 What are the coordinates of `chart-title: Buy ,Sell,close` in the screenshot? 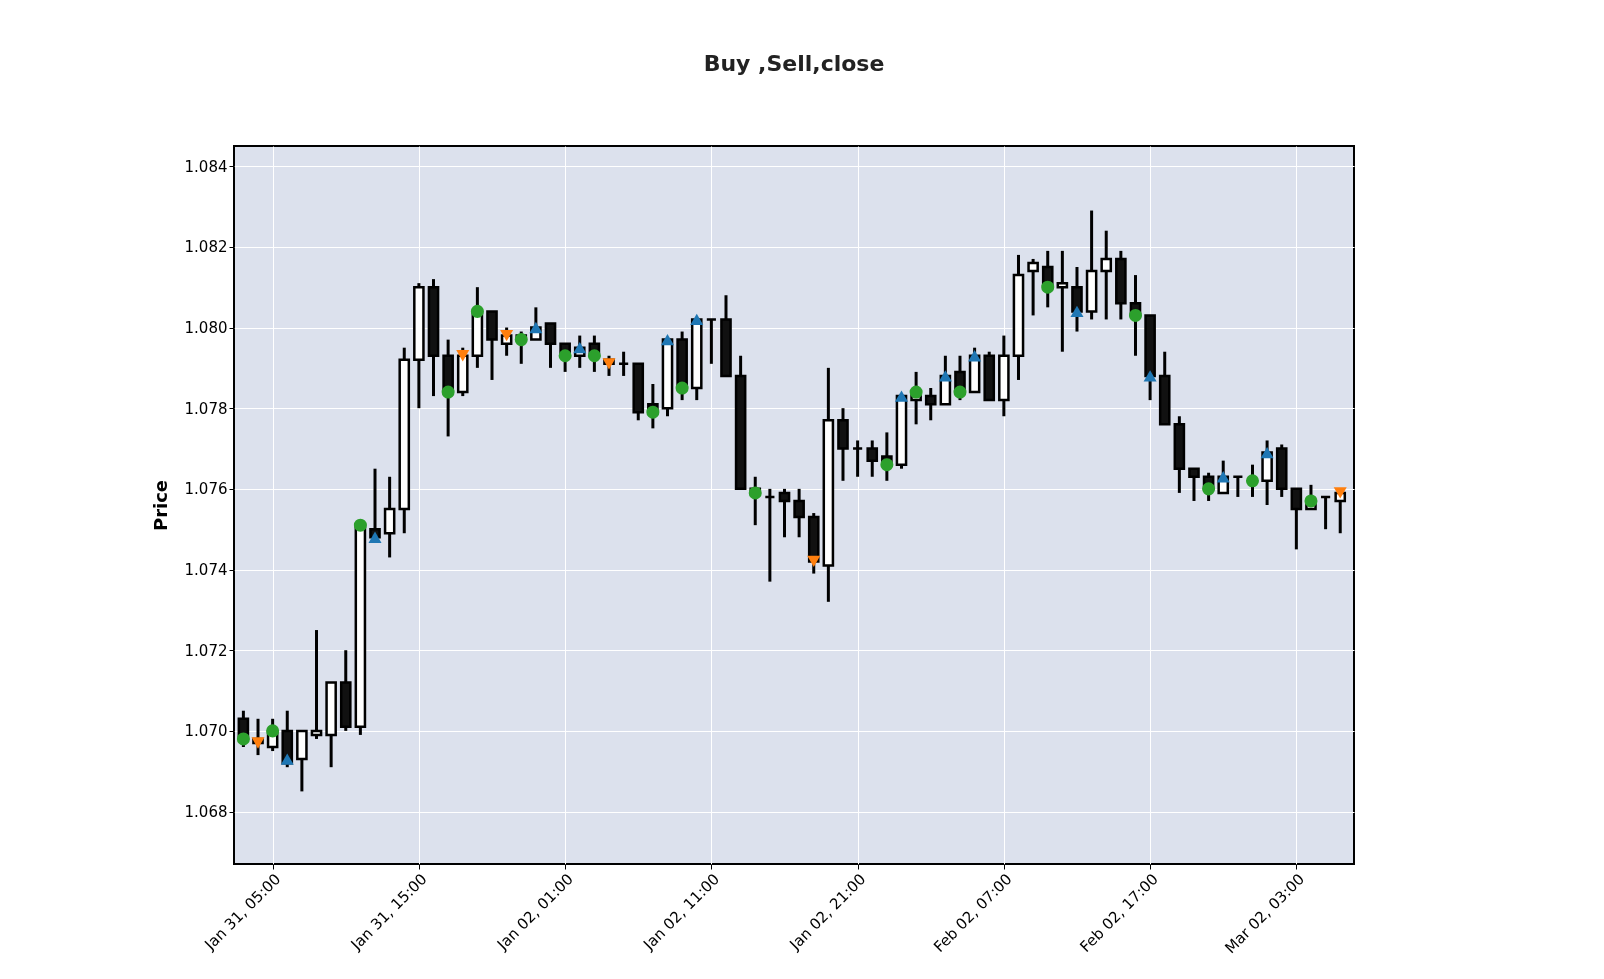 It's located at (794, 63).